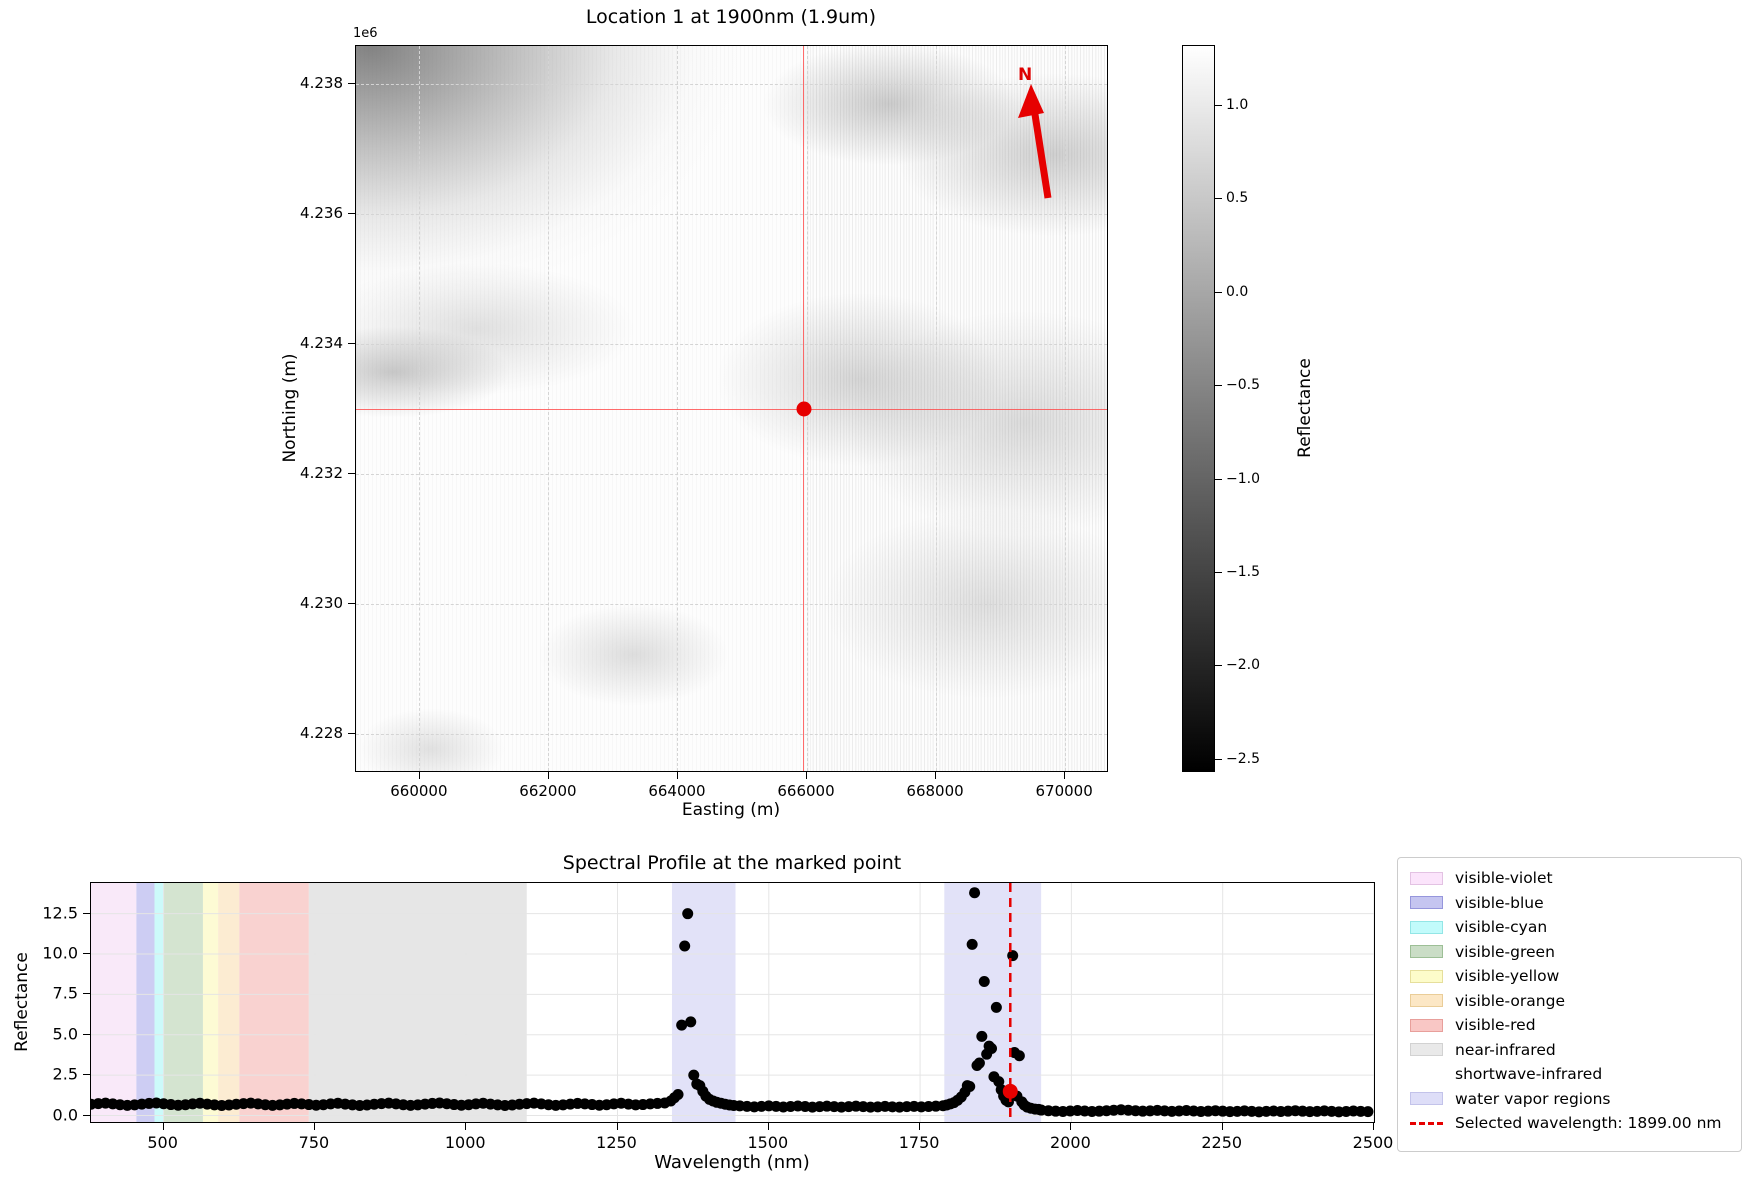  I want to click on legend-item-label: water vapor regions, so click(1533, 1098).